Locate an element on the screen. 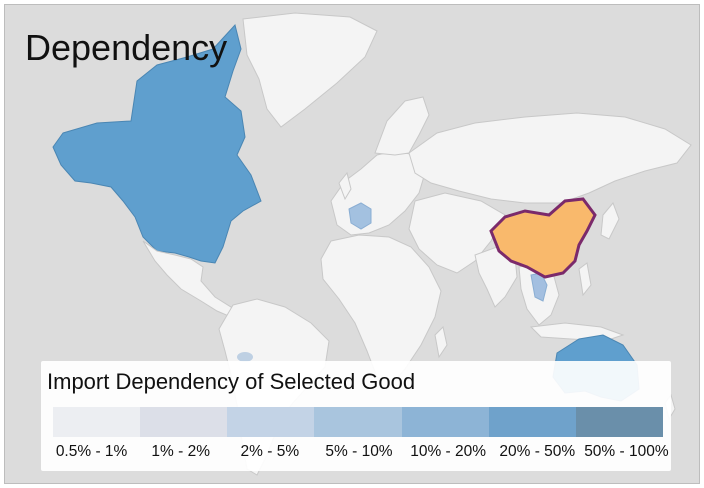  uk is located at coordinates (345, 186).